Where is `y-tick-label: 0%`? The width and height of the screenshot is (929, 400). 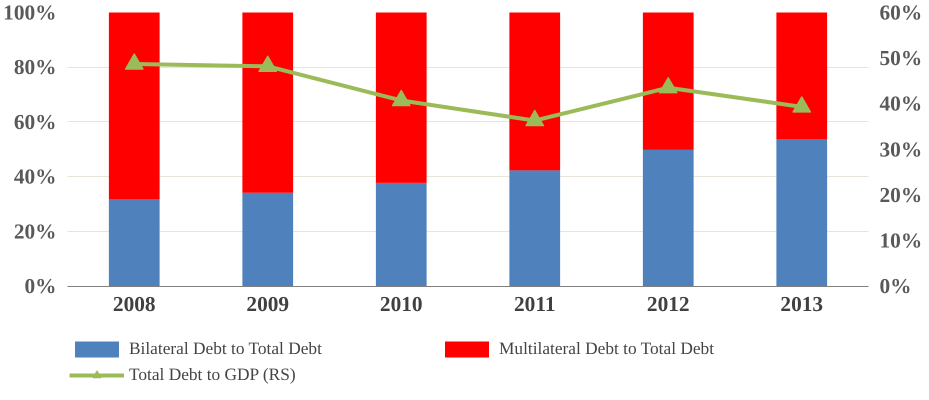 y-tick-label: 0% is located at coordinates (40, 286).